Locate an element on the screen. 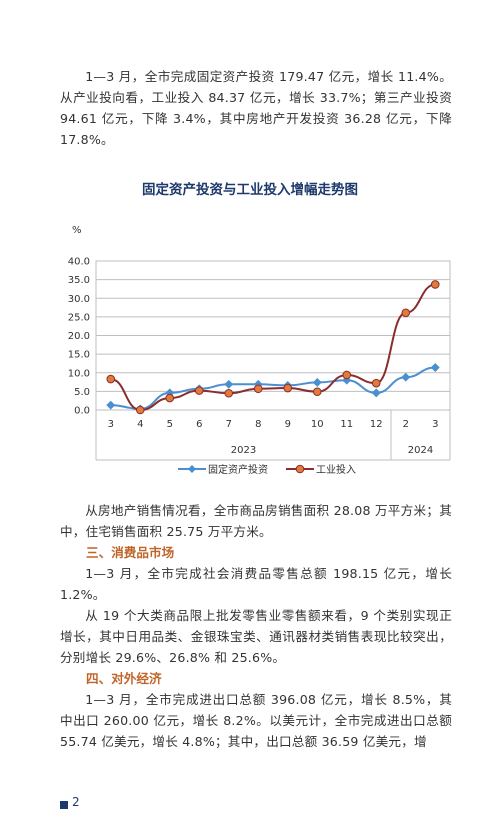 Image resolution: width=500 pixels, height=824 pixels. x-tick-label: 8 is located at coordinates (258, 424).